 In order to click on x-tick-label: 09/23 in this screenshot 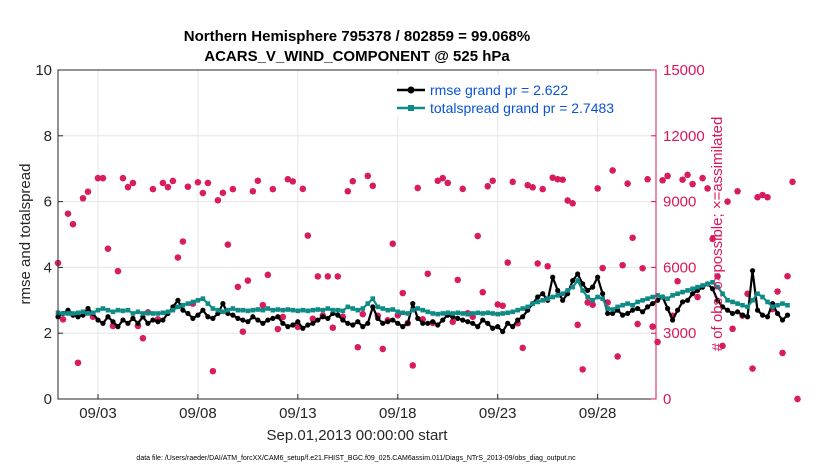, I will do `click(498, 413)`.